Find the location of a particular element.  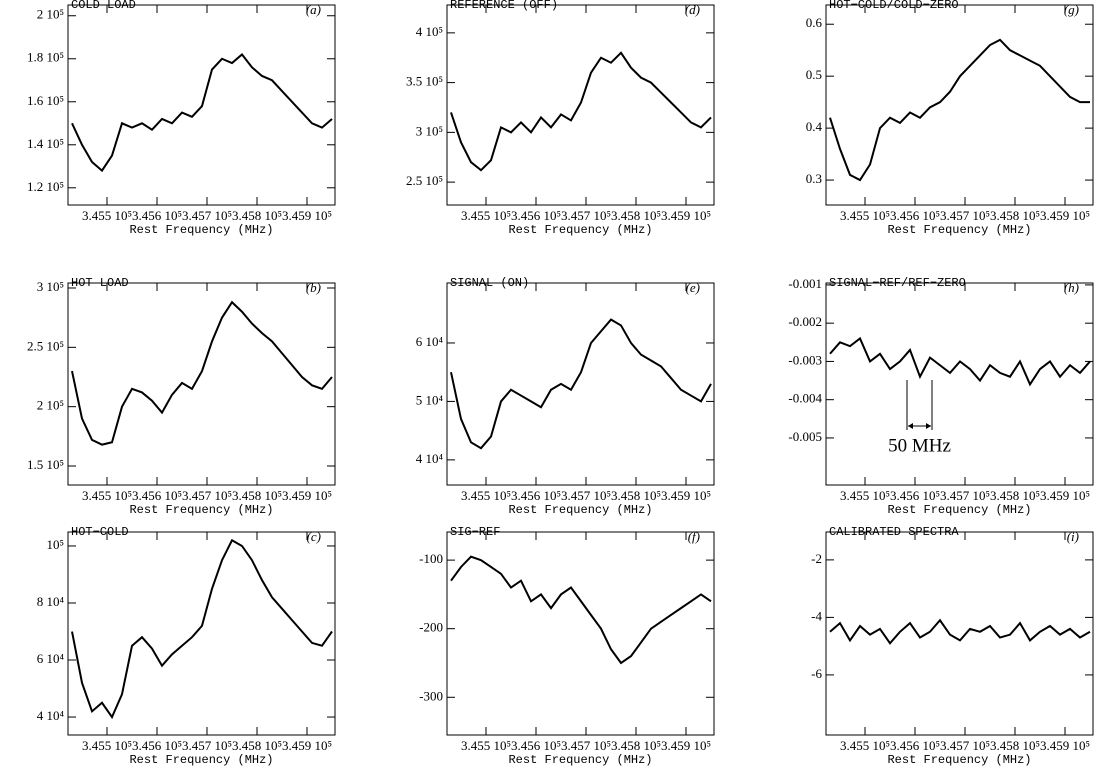

y-tick-label: 0.3 is located at coordinates (814, 178).